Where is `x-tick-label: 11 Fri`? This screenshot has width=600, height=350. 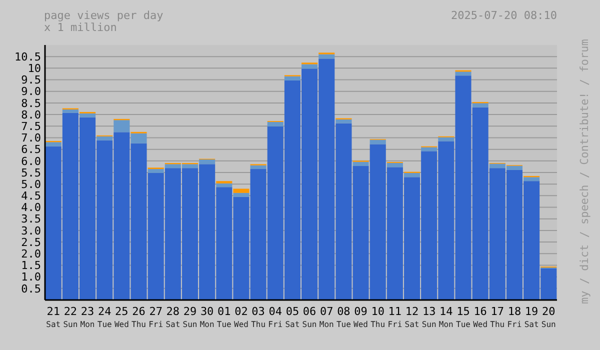 x-tick-label: 11 Fri is located at coordinates (395, 317).